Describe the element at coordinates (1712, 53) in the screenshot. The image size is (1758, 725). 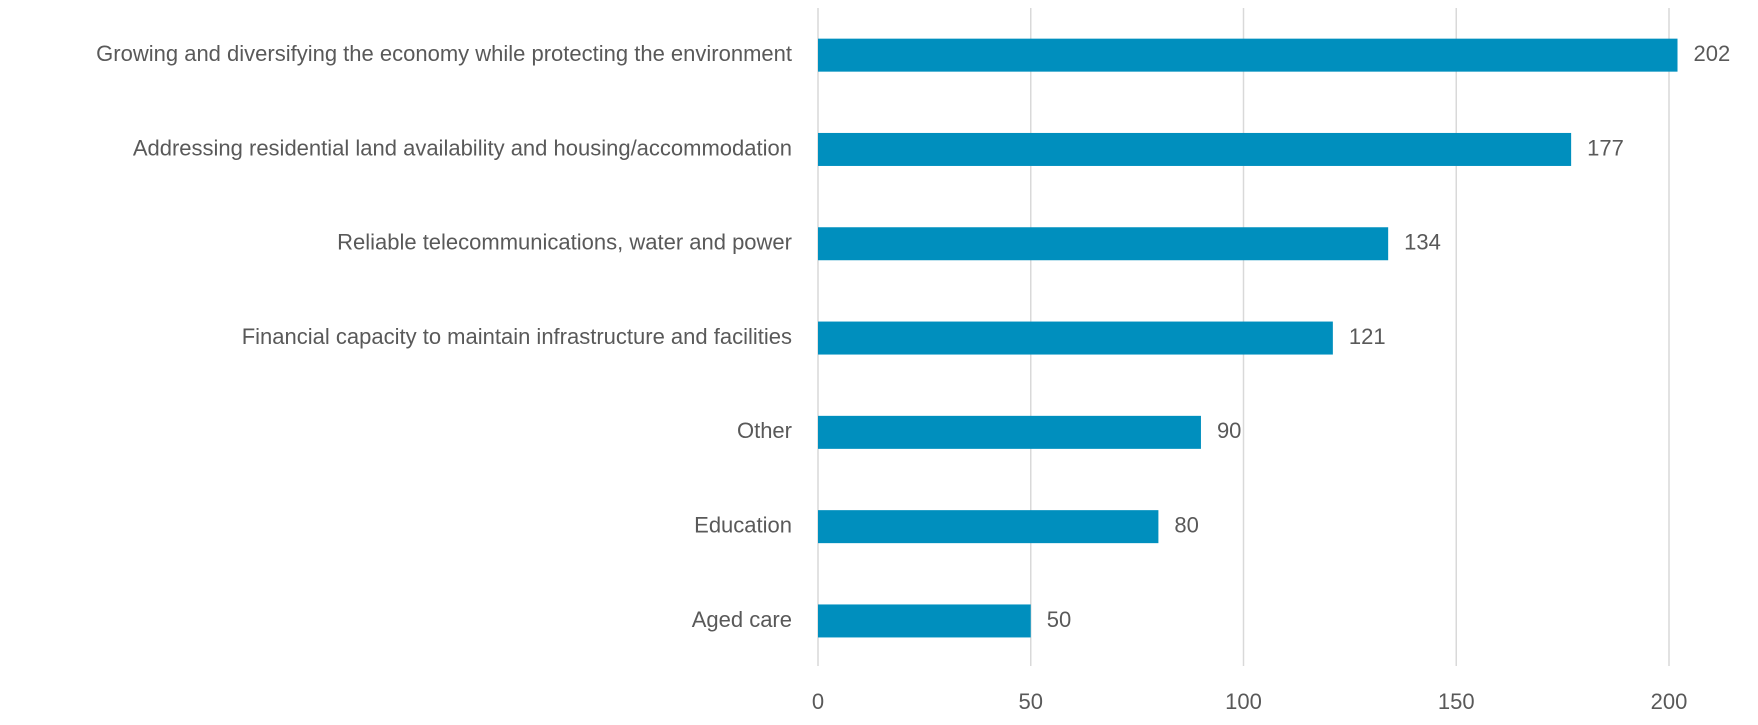
I see `value-label: 202` at that location.